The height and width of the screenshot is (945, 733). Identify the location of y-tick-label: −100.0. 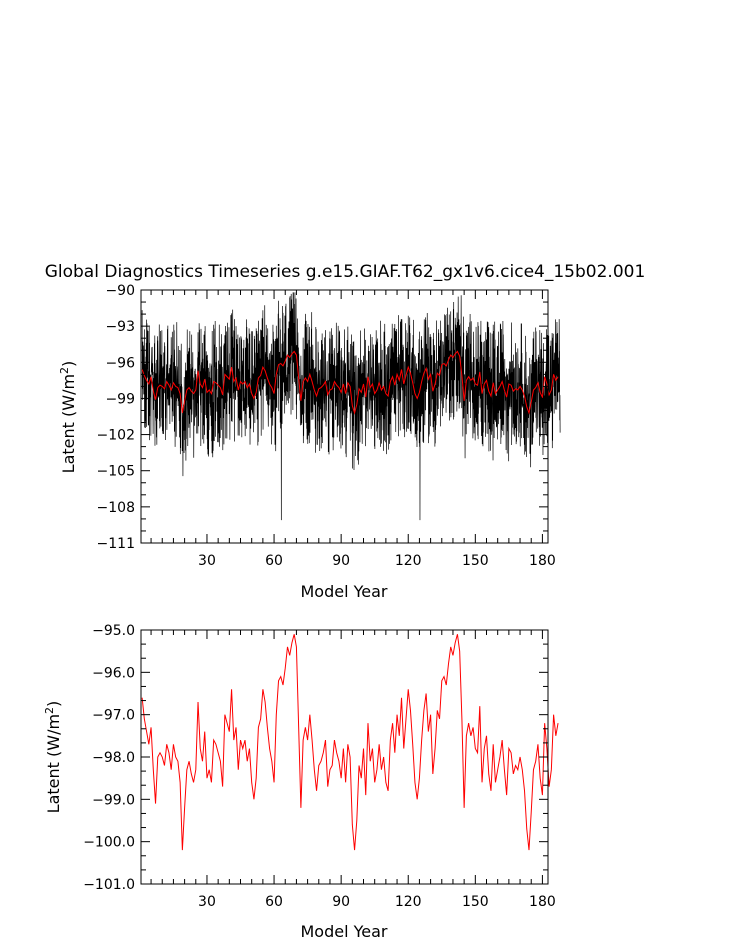
(109, 843).